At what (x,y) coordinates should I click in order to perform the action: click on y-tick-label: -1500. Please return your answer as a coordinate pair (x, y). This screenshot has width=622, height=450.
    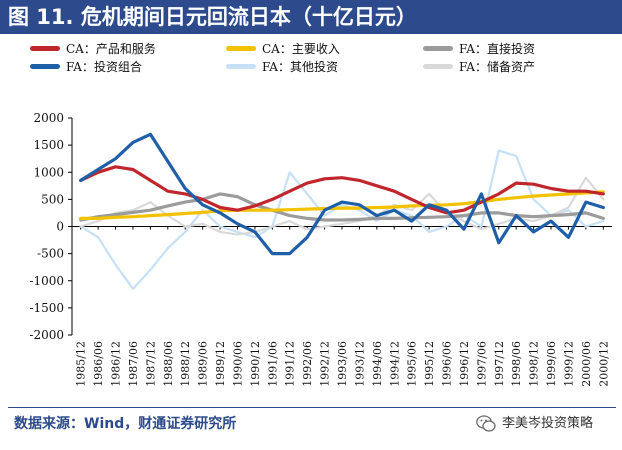
    Looking at the image, I should click on (46, 308).